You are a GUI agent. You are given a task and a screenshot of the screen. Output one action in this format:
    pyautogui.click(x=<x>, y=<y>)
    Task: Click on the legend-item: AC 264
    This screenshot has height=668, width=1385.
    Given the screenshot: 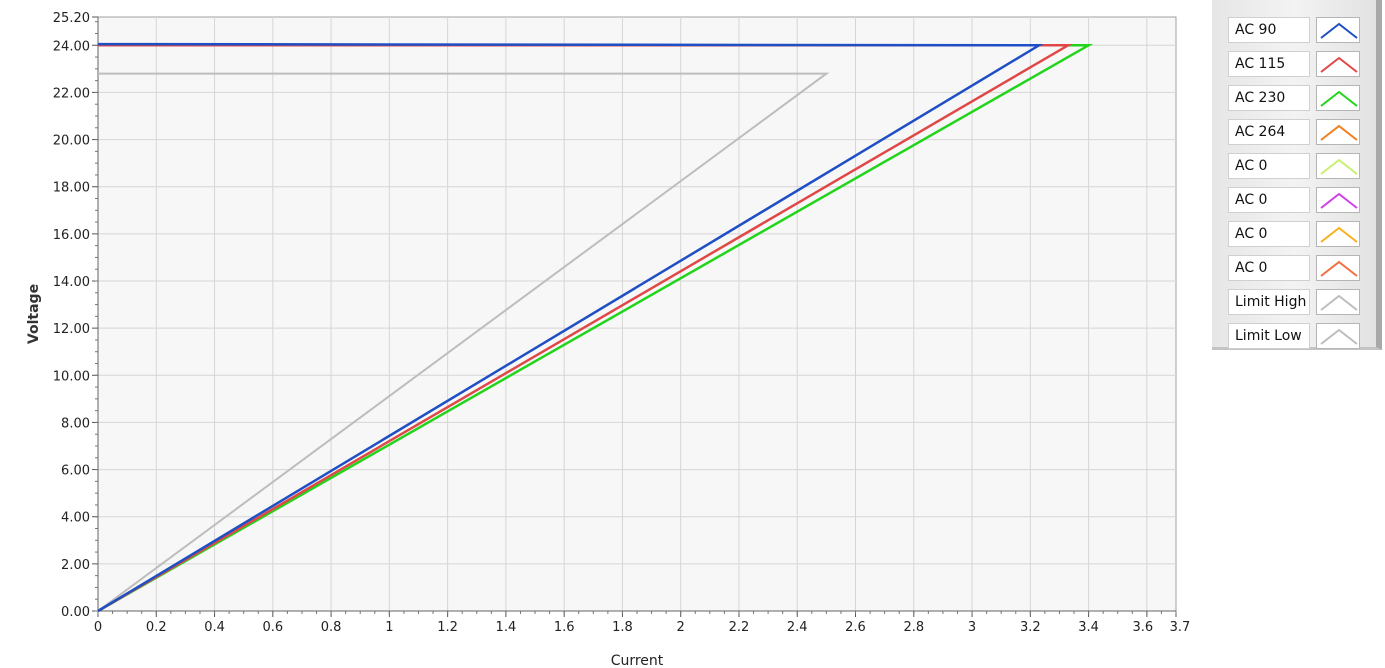 What is the action you would take?
    pyautogui.click(x=1300, y=132)
    